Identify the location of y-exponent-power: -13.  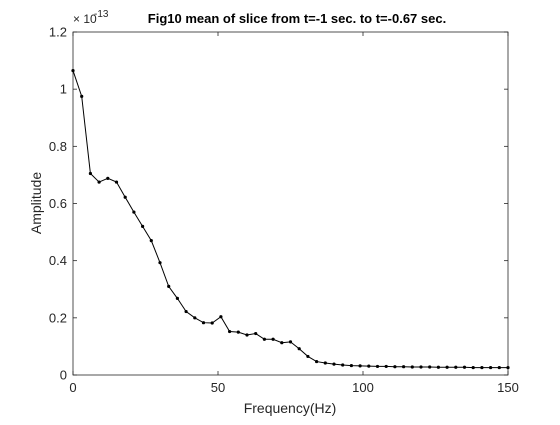
(101, 14).